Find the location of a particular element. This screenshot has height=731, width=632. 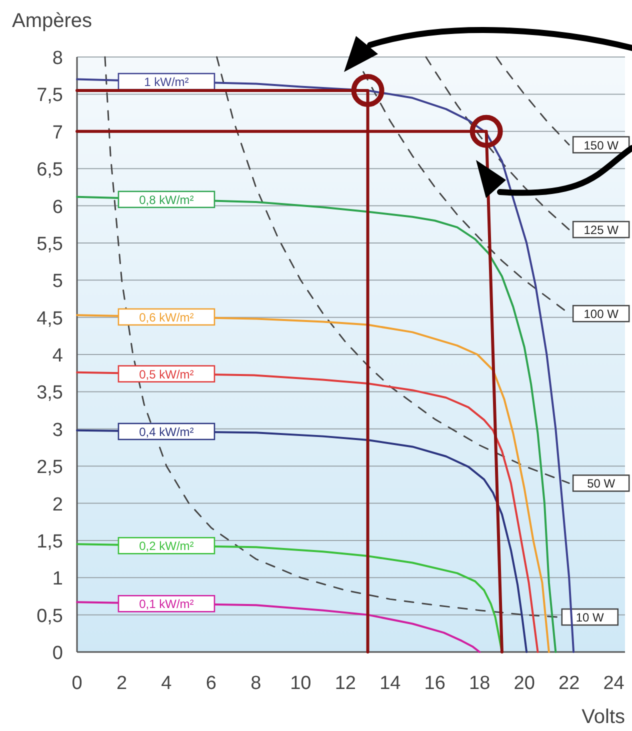

y-axis-title: Ampères is located at coordinates (52, 21).